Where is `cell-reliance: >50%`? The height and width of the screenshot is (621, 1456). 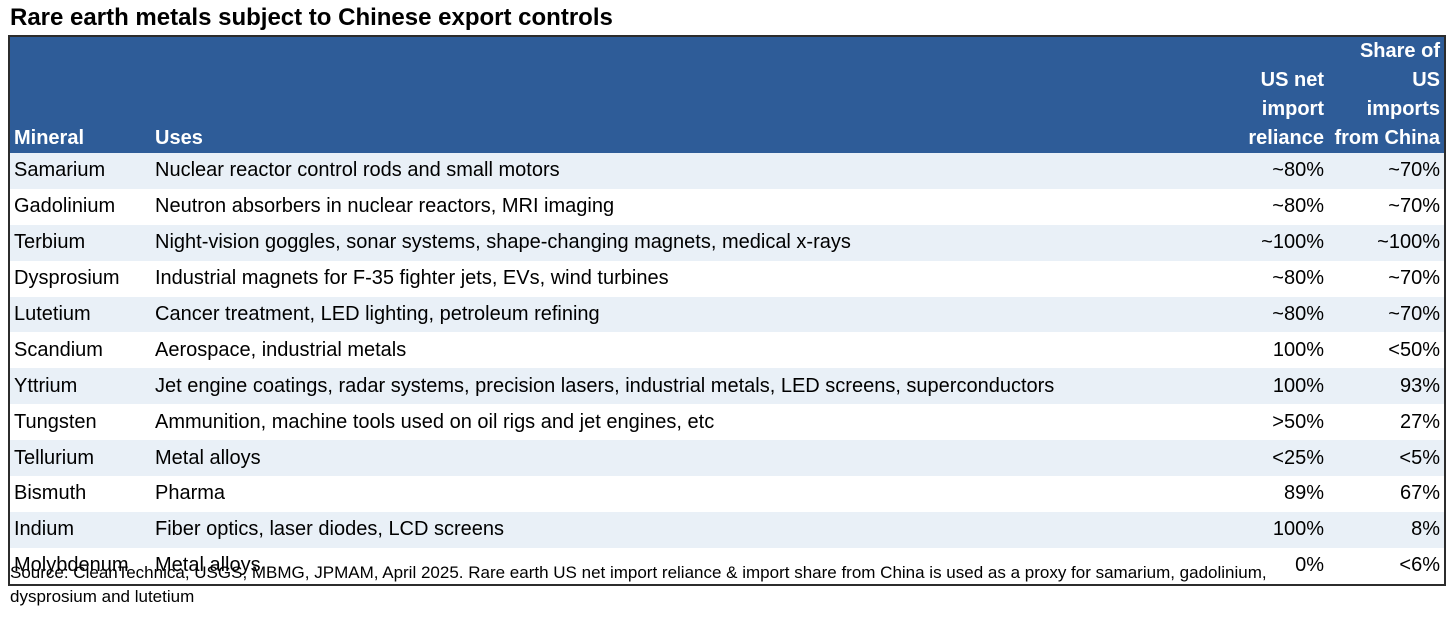 cell-reliance: >50% is located at coordinates (1298, 421).